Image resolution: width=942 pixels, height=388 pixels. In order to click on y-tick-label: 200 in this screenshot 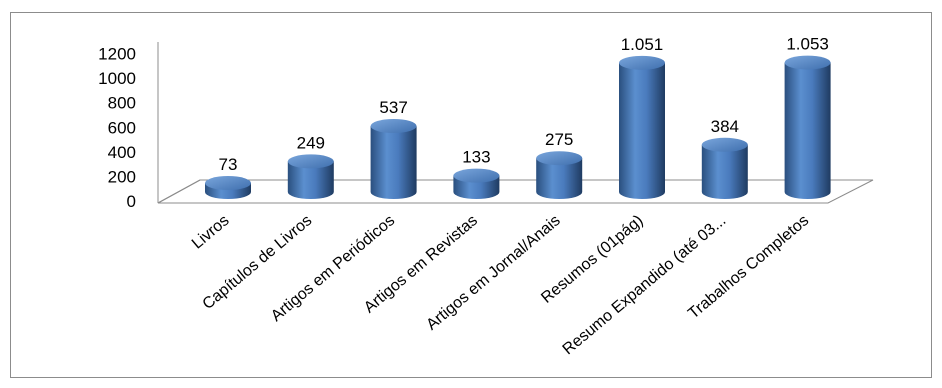, I will do `click(122, 176)`.